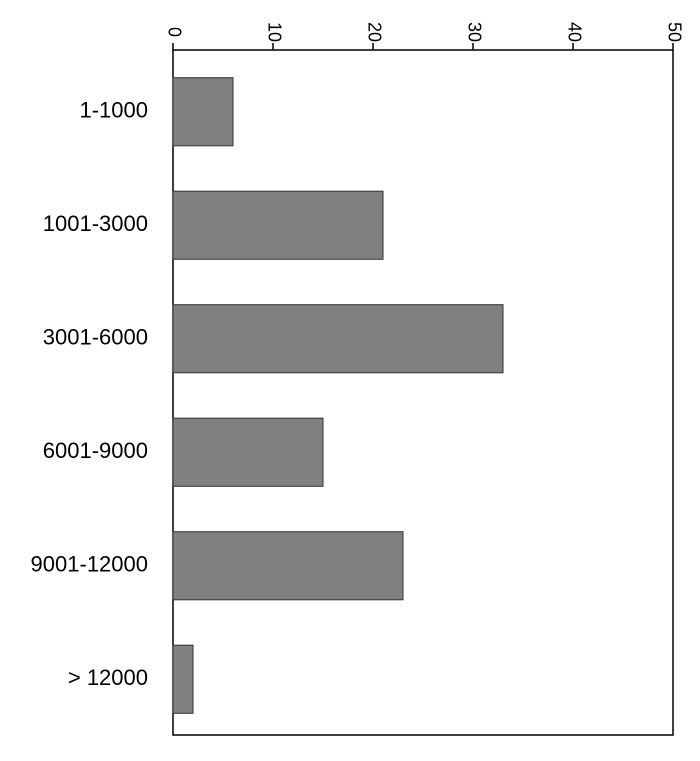 This screenshot has width=700, height=761. Describe the element at coordinates (95, 337) in the screenshot. I see `y-tick-label: 3001-6000` at that location.